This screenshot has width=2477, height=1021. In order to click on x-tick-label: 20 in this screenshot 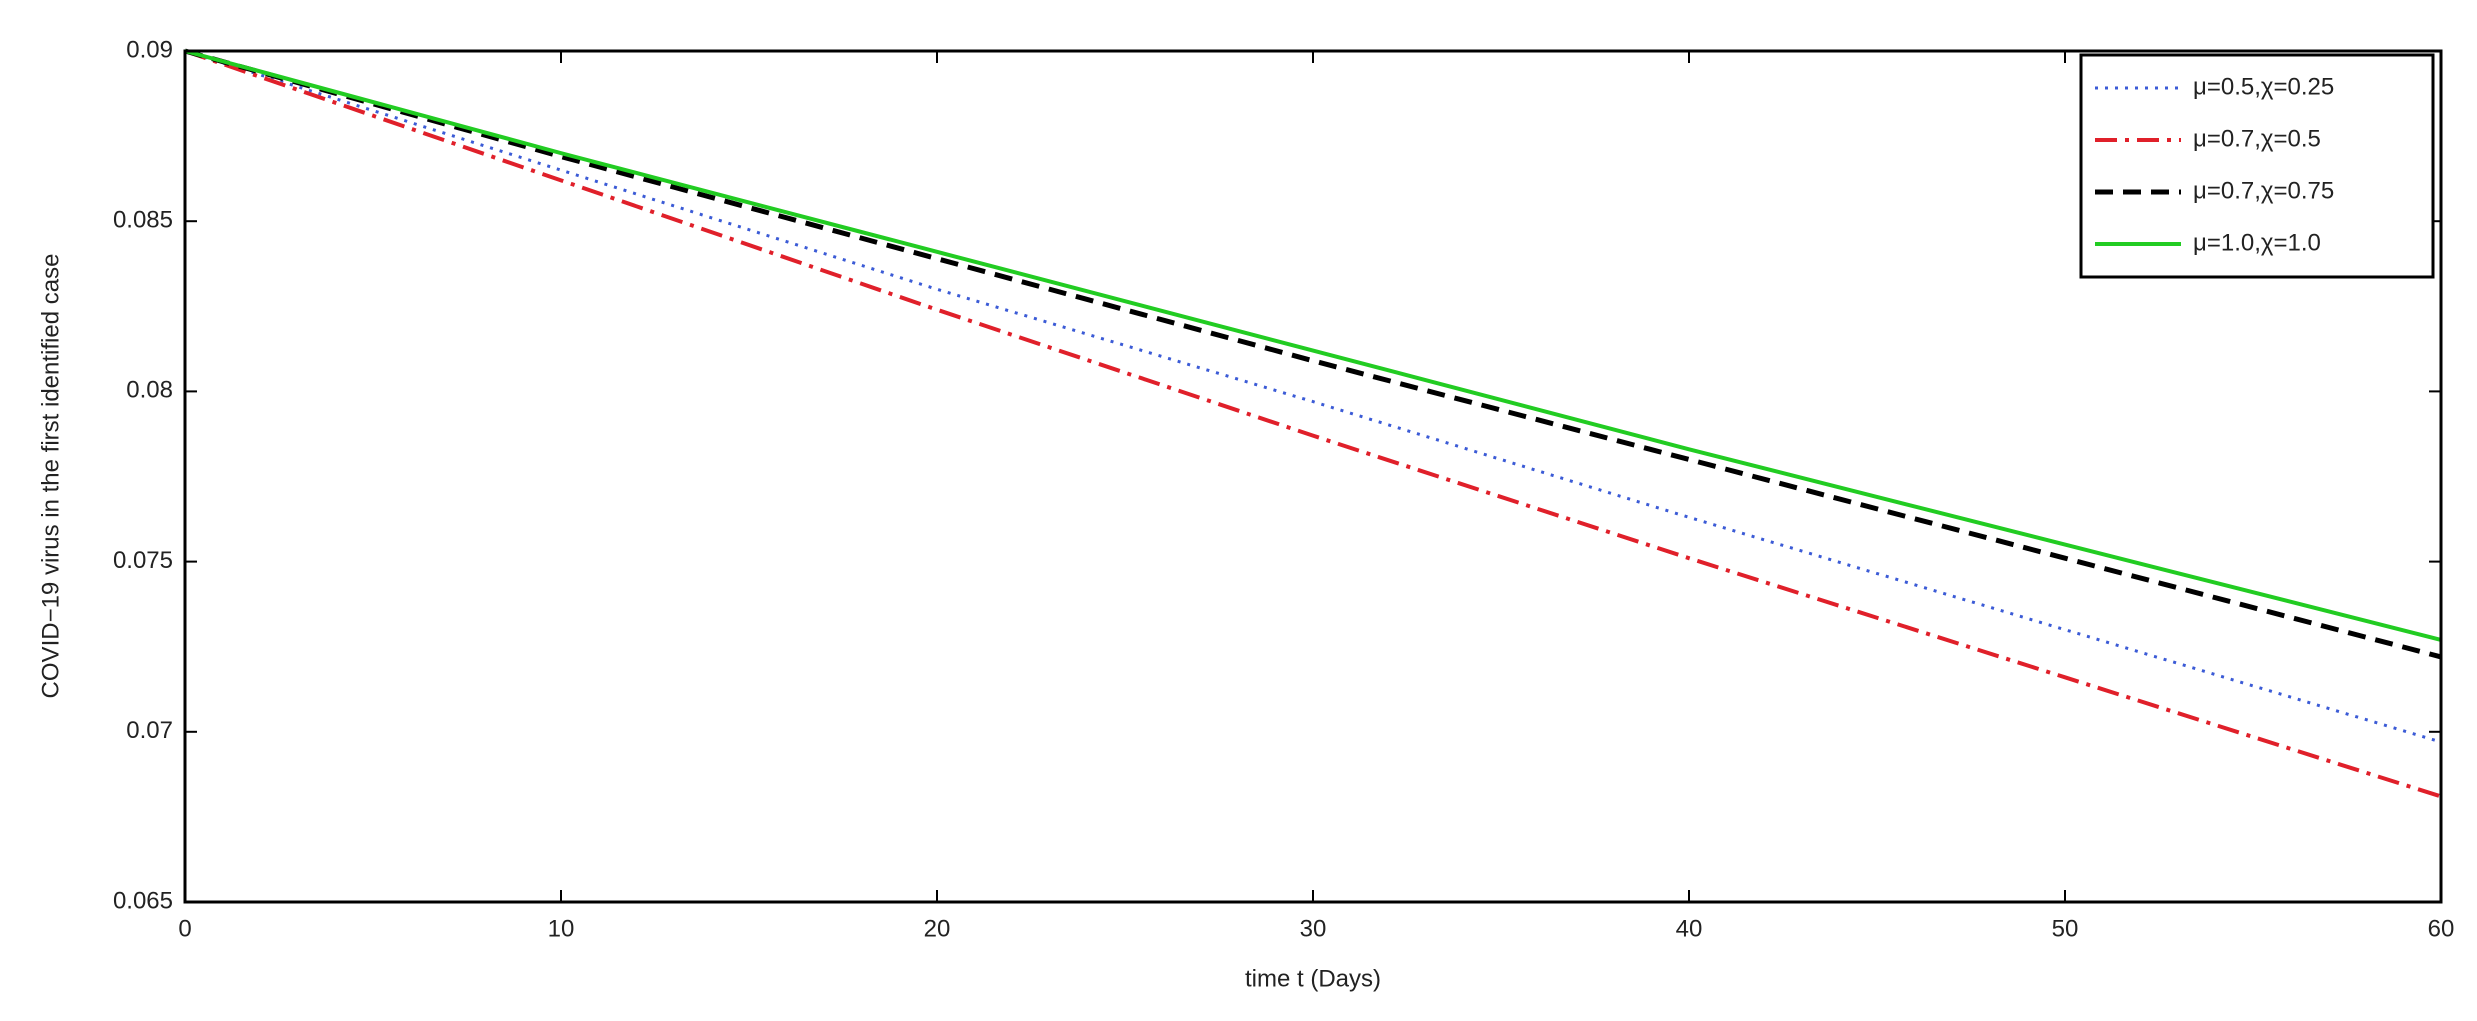, I will do `click(937, 928)`.